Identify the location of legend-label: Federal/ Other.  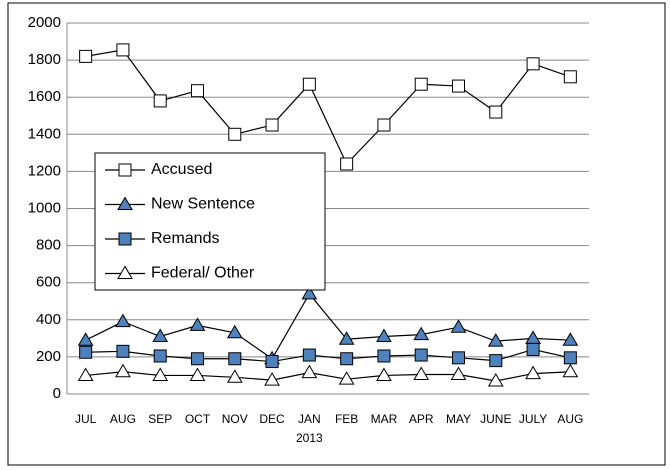
(203, 273).